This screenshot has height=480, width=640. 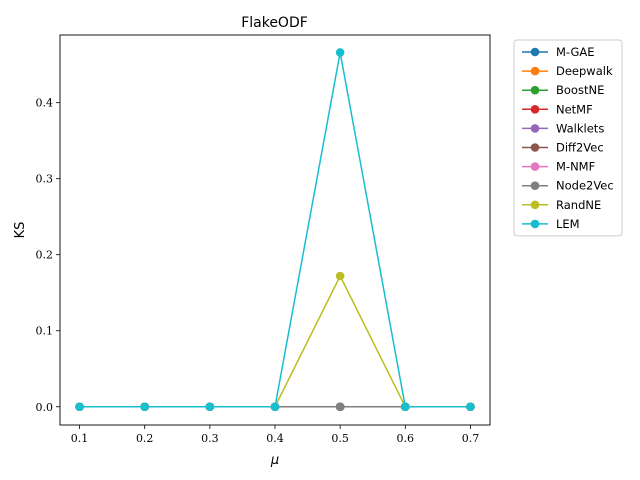 I want to click on legend-label: NetMF, so click(x=574, y=109).